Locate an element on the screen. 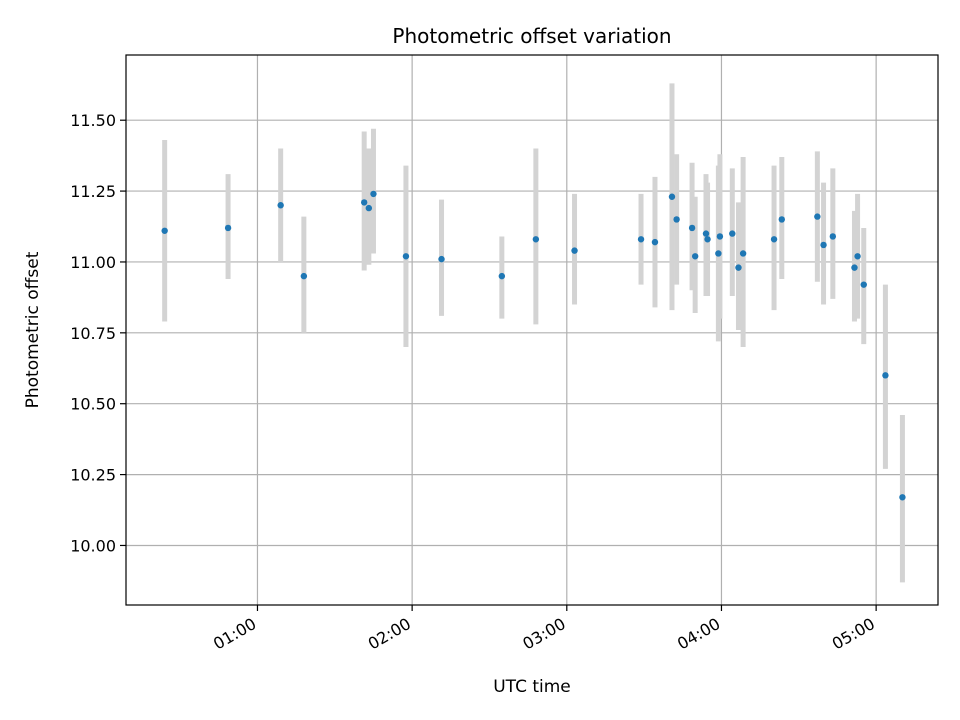  y-tick-label: 10.50 is located at coordinates (93, 404).